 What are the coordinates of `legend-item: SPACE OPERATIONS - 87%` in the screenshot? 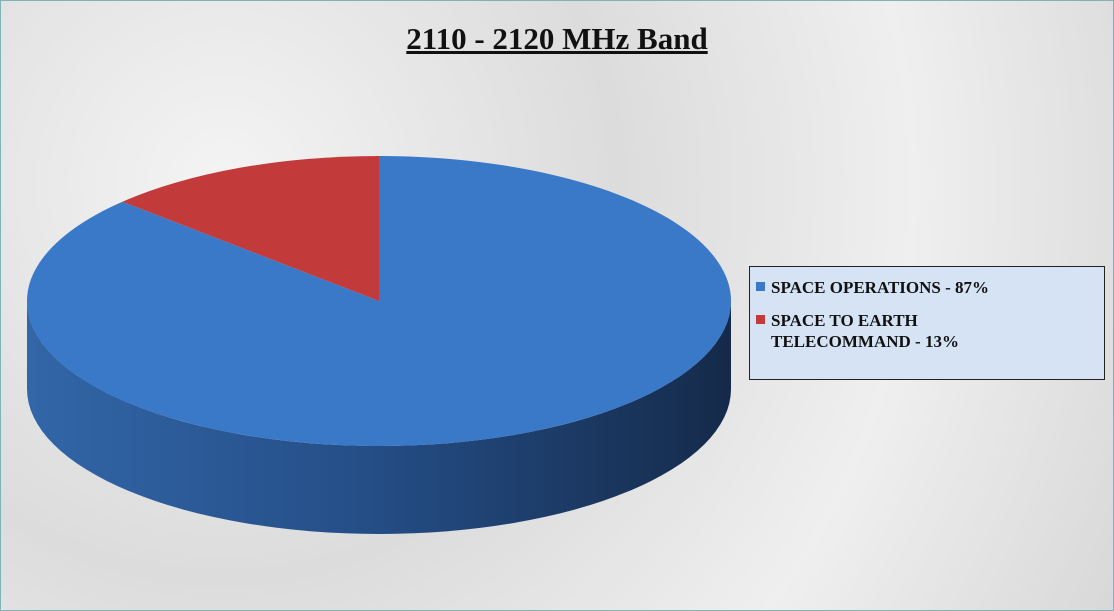 It's located at (927, 287).